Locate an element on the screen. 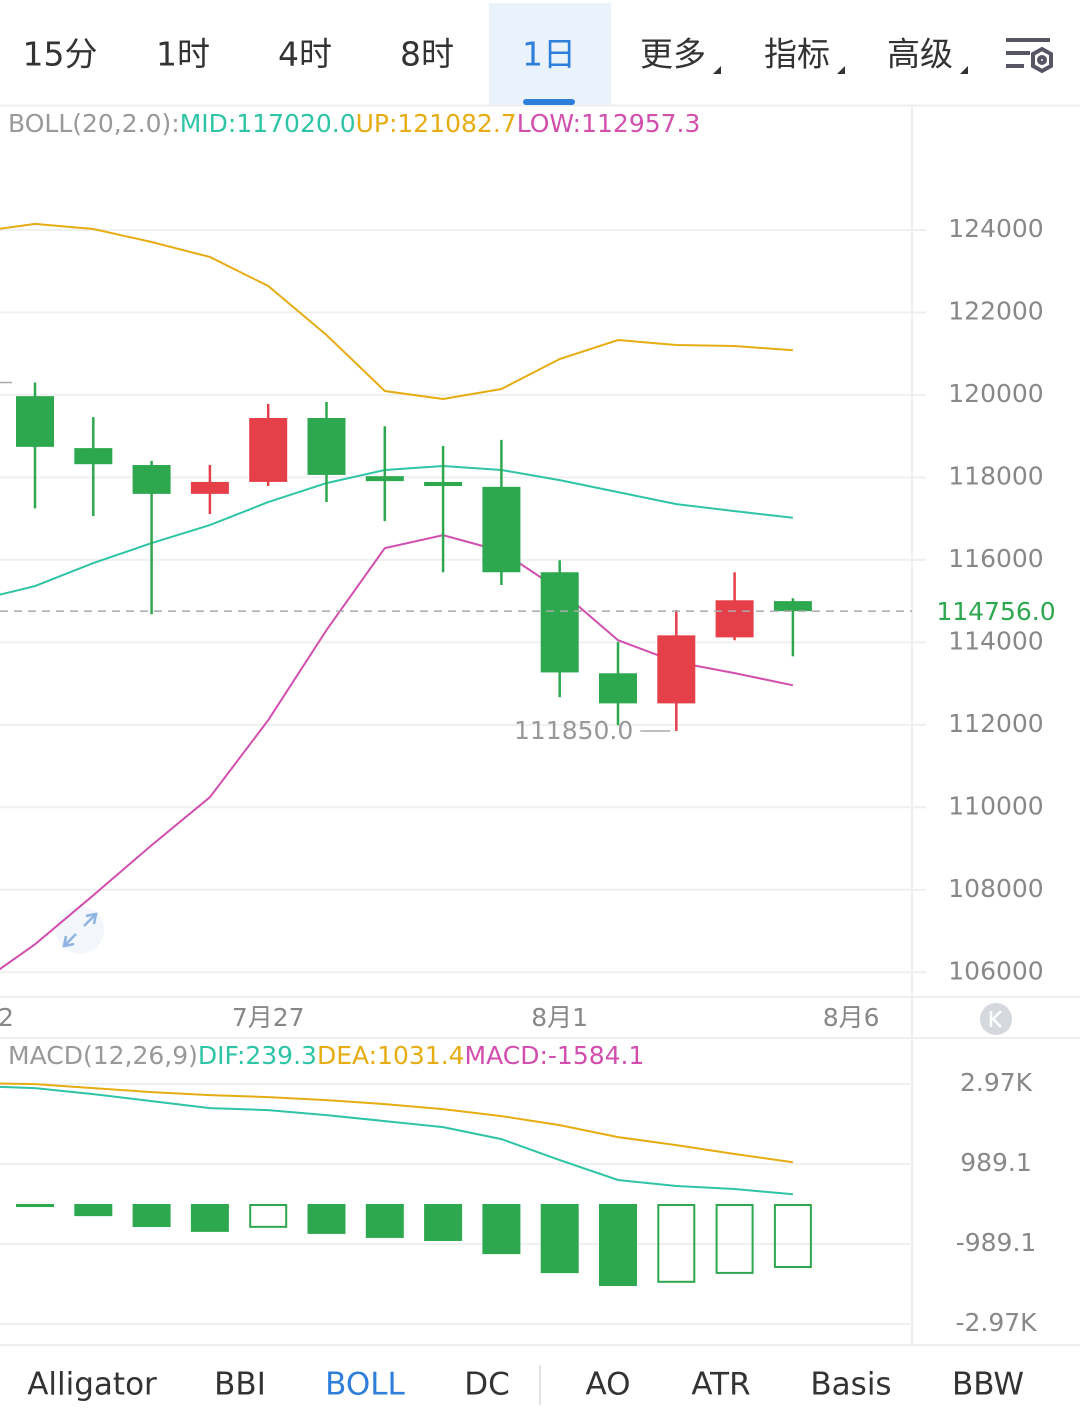 The height and width of the screenshot is (1416, 1080). x-tick-label: 8月6 is located at coordinates (851, 1017).